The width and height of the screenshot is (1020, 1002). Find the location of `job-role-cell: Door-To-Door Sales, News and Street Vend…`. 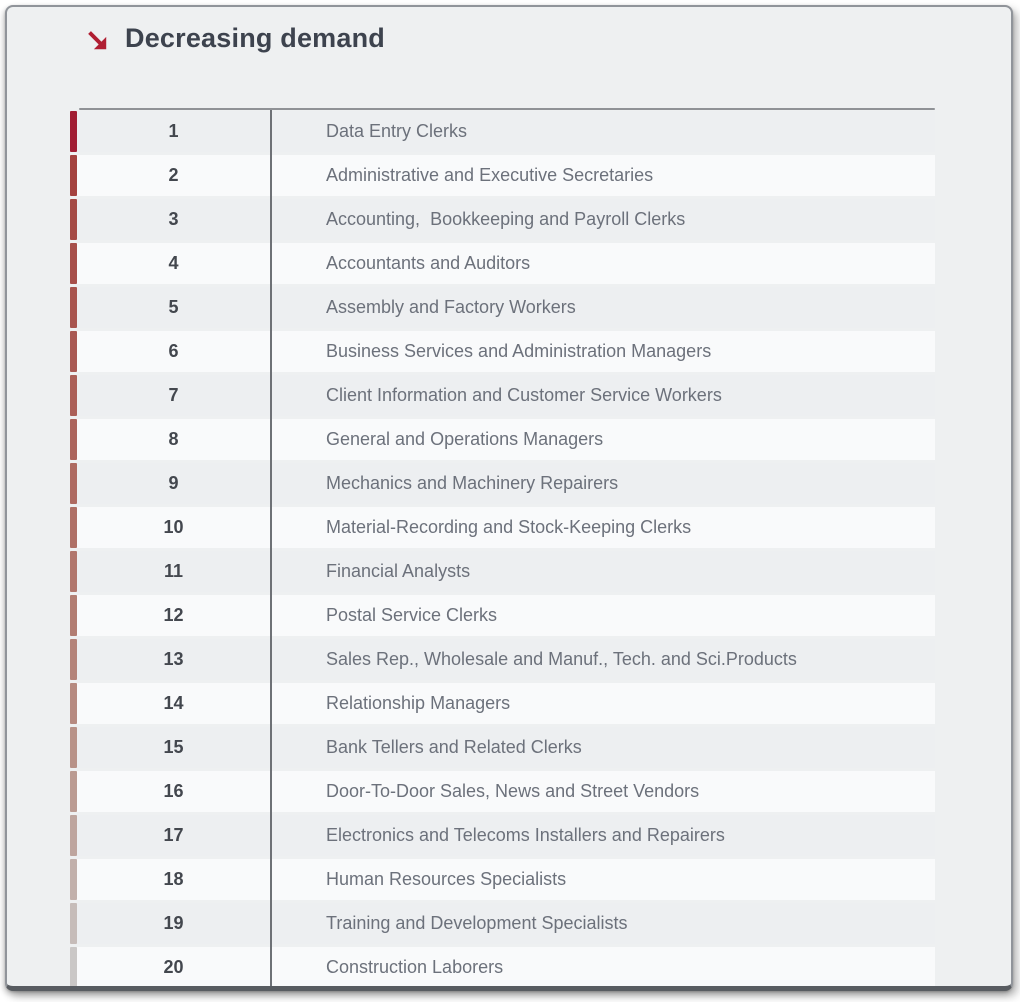

job-role-cell: Door-To-Door Sales, News and Street Vend… is located at coordinates (513, 791).